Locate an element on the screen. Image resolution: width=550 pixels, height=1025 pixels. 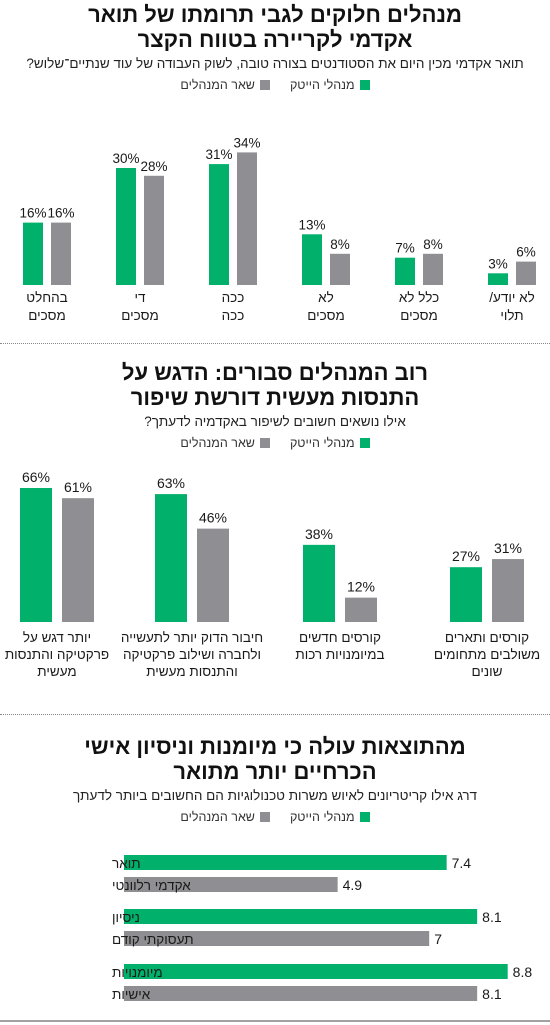
category-label: מעשית is located at coordinates (56, 671).